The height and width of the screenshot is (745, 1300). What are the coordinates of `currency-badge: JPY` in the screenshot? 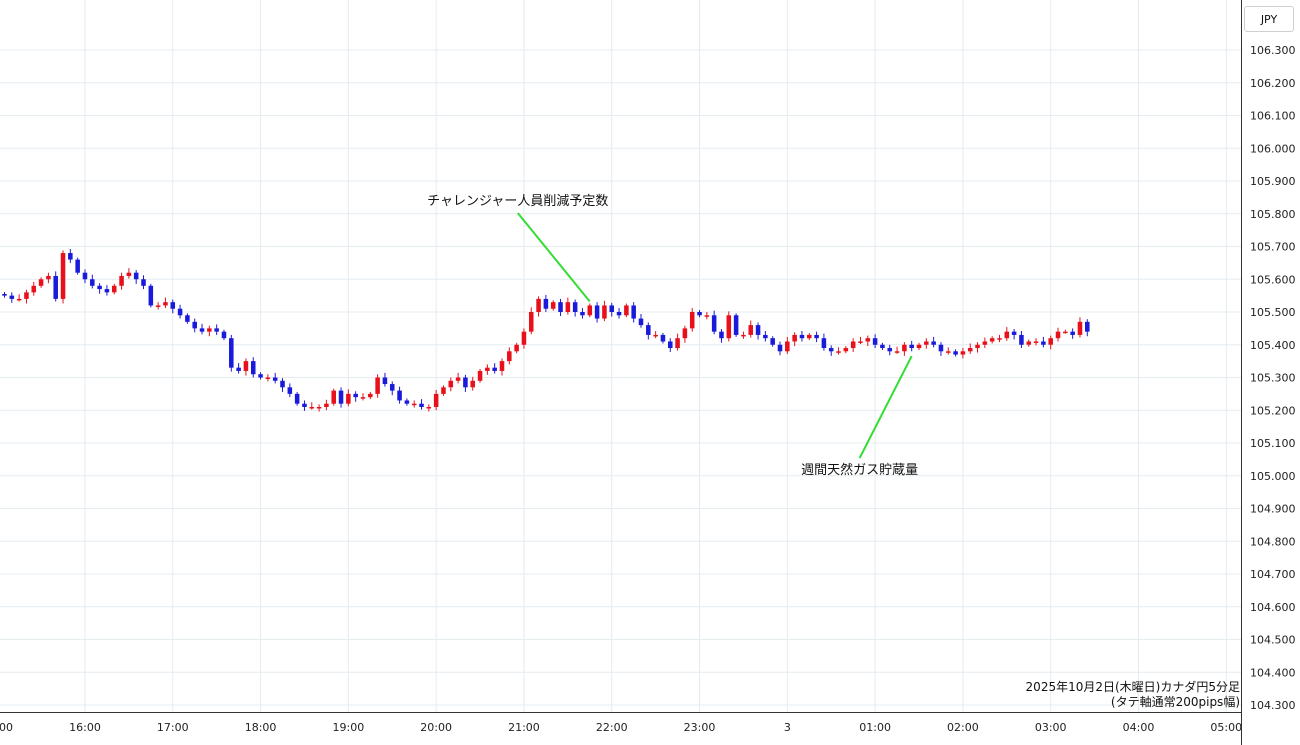 It's located at (1269, 19).